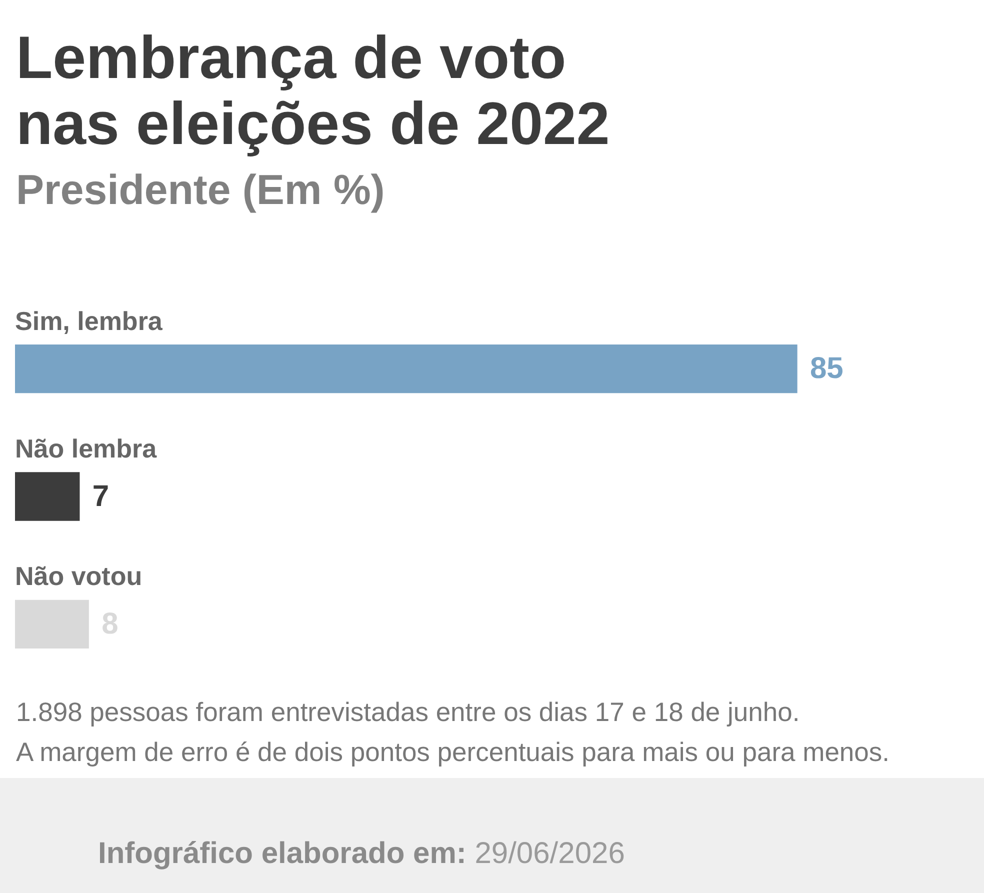 The height and width of the screenshot is (893, 984). What do you see at coordinates (453, 752) in the screenshot?
I see `text: A margem de erro é de dois pontos percentuais para mais ou para menos.` at bounding box center [453, 752].